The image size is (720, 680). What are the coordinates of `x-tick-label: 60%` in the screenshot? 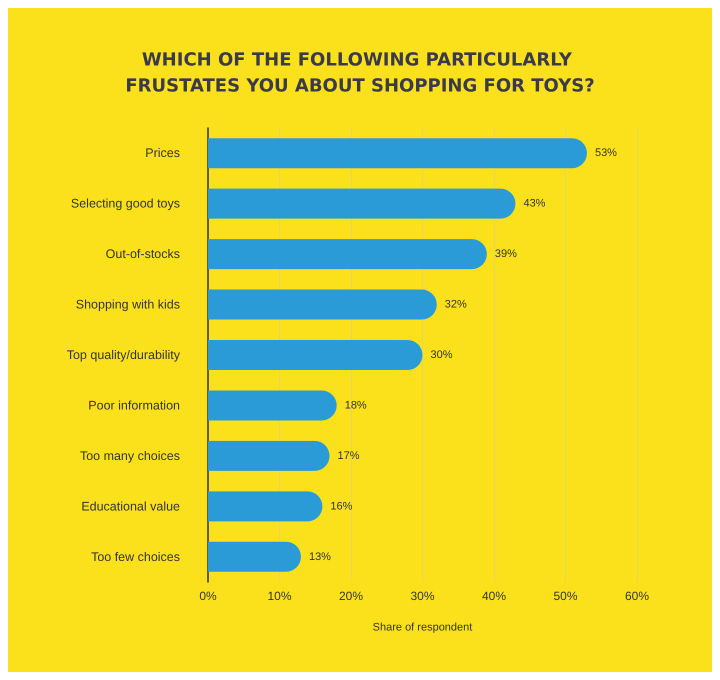 It's located at (637, 596).